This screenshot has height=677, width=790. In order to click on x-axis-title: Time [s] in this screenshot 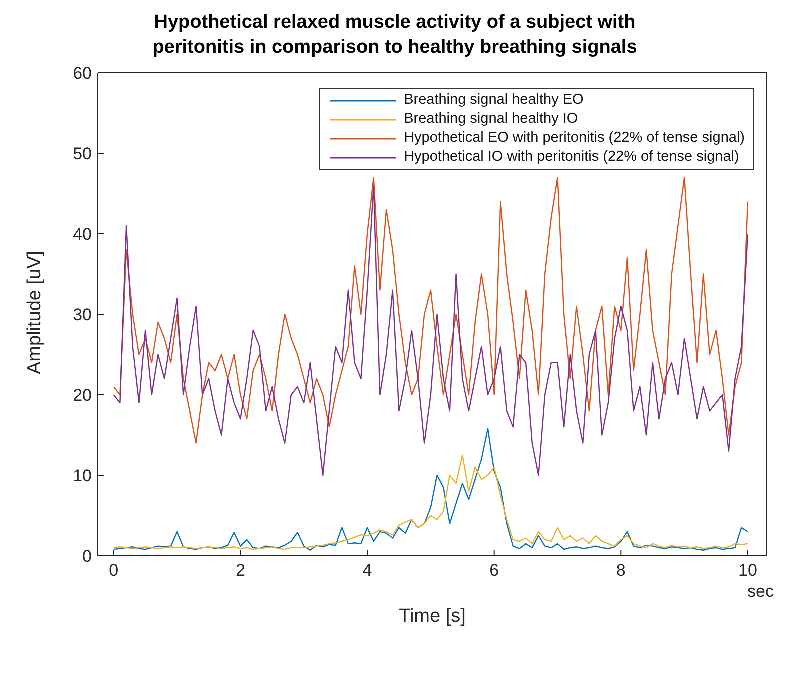, I will do `click(432, 616)`.